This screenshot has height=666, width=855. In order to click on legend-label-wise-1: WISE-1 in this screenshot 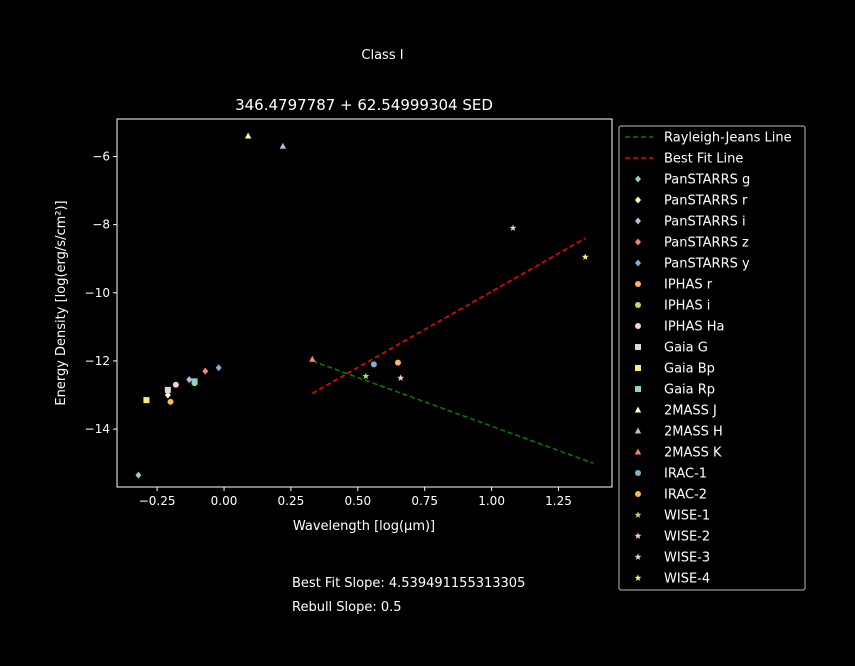, I will do `click(687, 516)`.